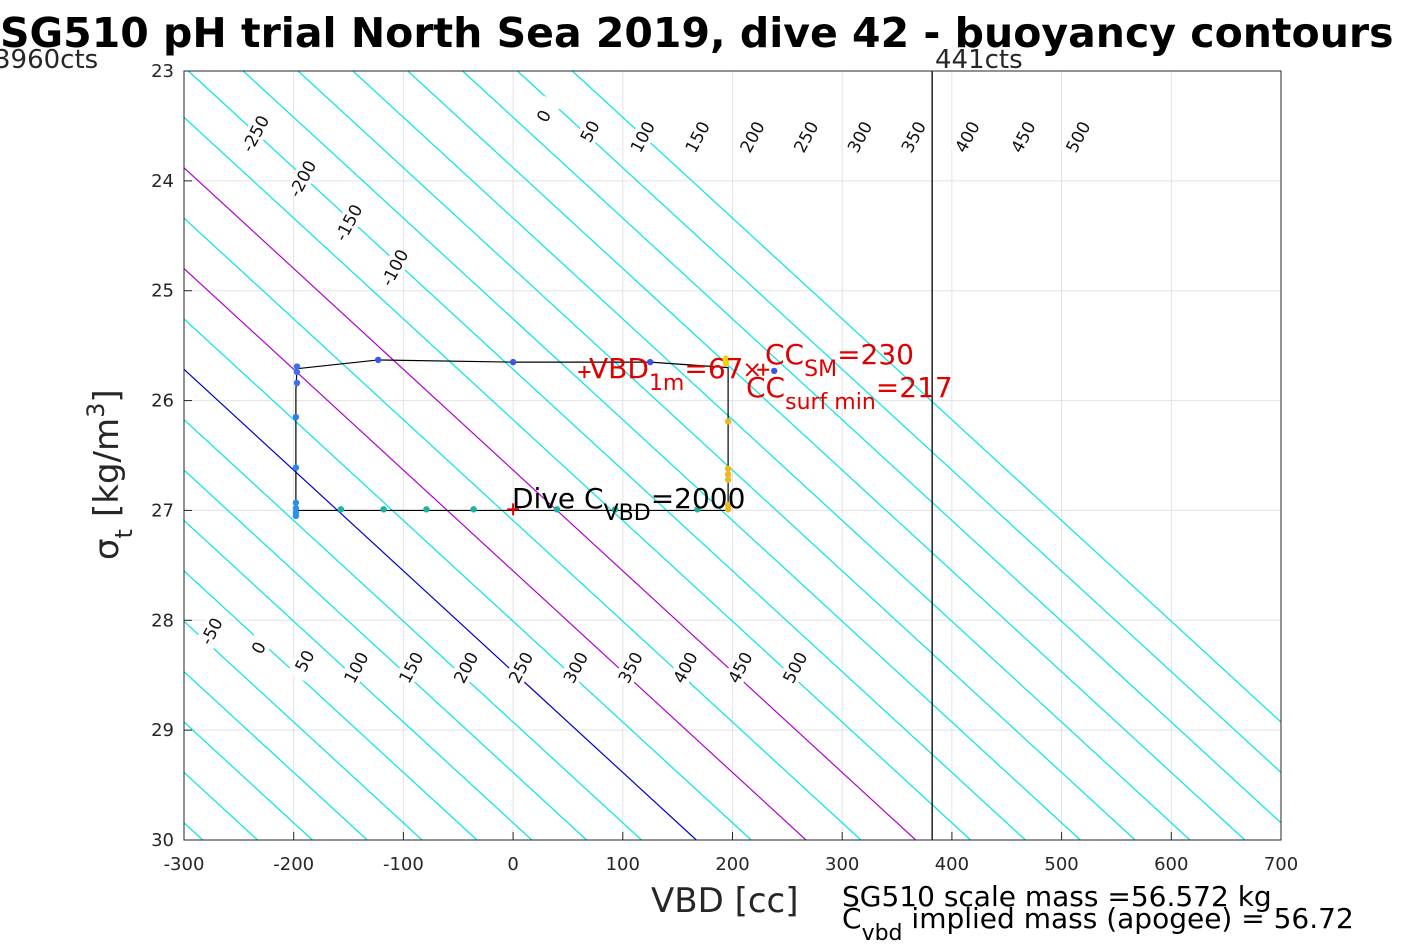 The image size is (1417, 945). I want to click on vbd-1m-annotation: VBD1m=67, so click(666, 374).